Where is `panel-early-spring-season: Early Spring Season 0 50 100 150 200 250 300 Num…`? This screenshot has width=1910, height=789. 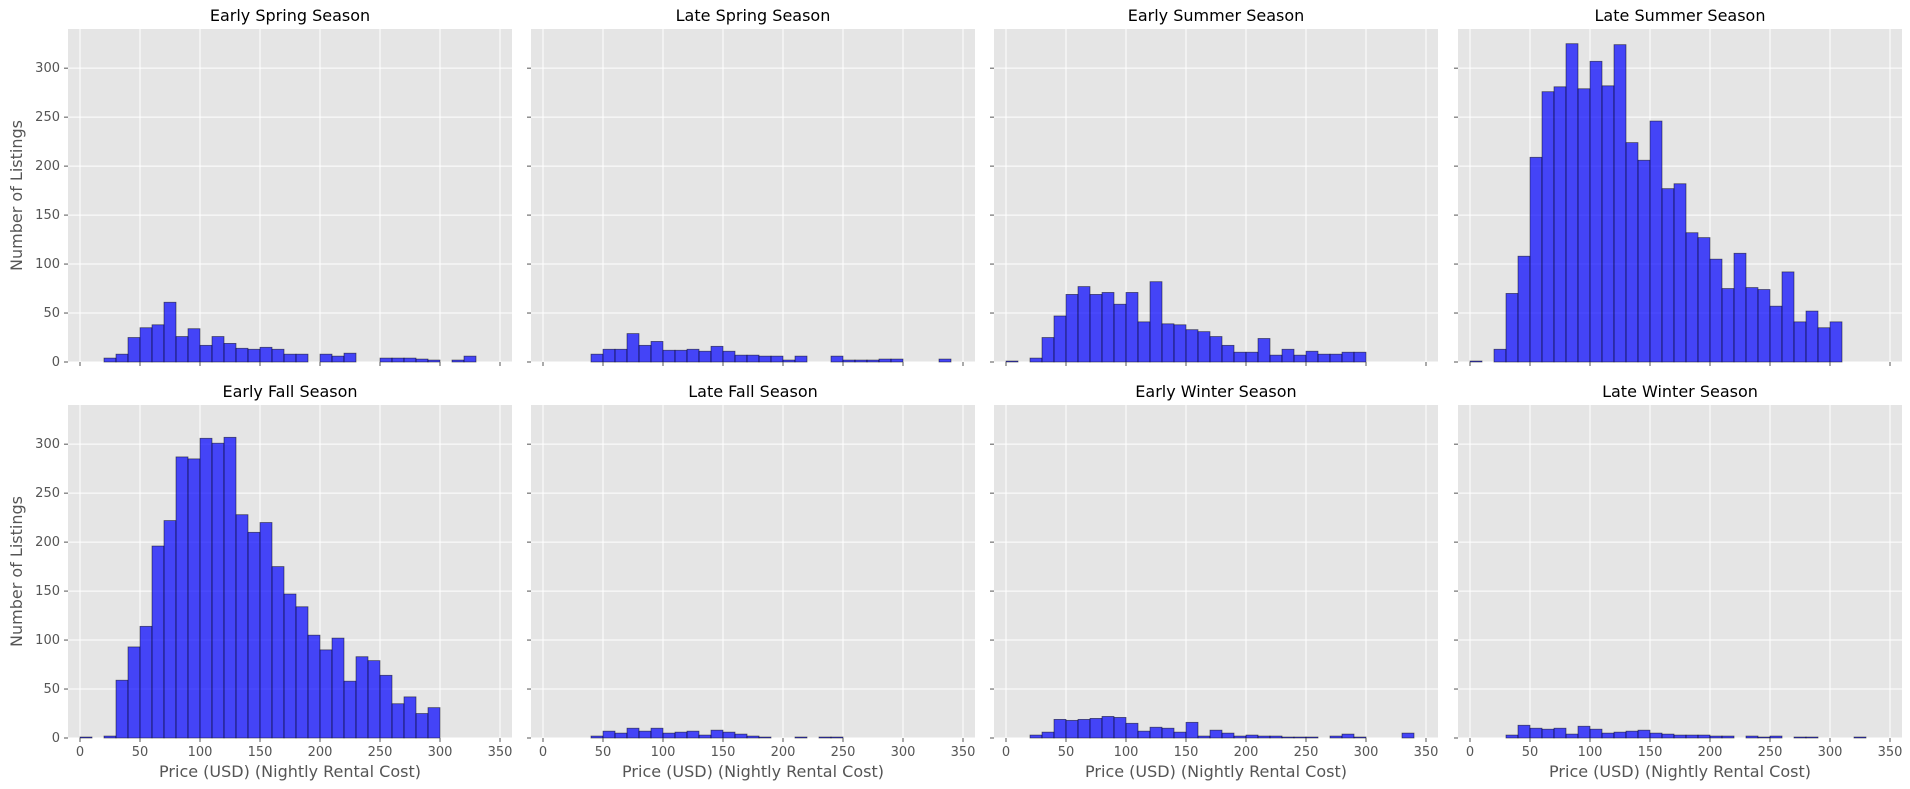
panel-early-spring-season: Early Spring Season 0 50 100 150 200 250 300 Num… is located at coordinates (259, 188).